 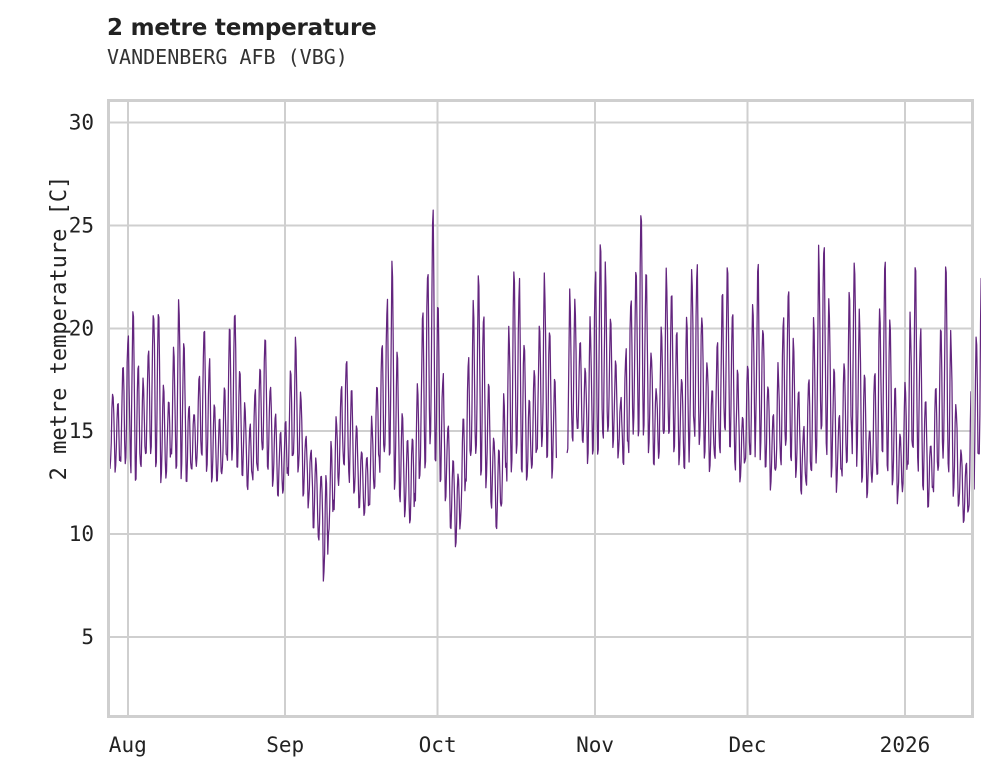 What do you see at coordinates (81, 534) in the screenshot?
I see `y-tick-label: 10` at bounding box center [81, 534].